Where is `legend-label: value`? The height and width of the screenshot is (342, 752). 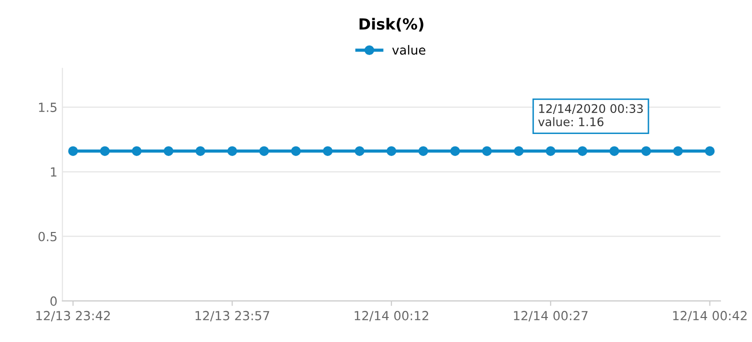
legend-label: value is located at coordinates (409, 50).